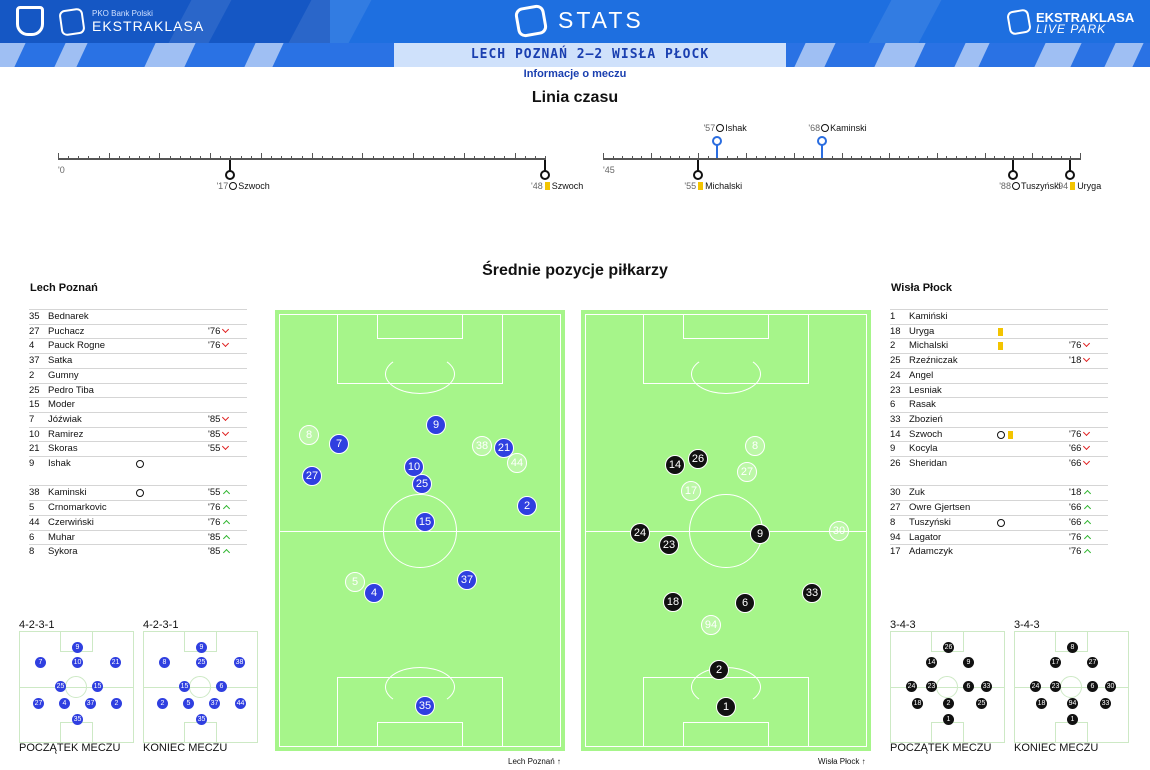 The height and width of the screenshot is (770, 1150). Describe the element at coordinates (138, 551) in the screenshot. I see `roster-row: 8 Sykora '85` at that location.